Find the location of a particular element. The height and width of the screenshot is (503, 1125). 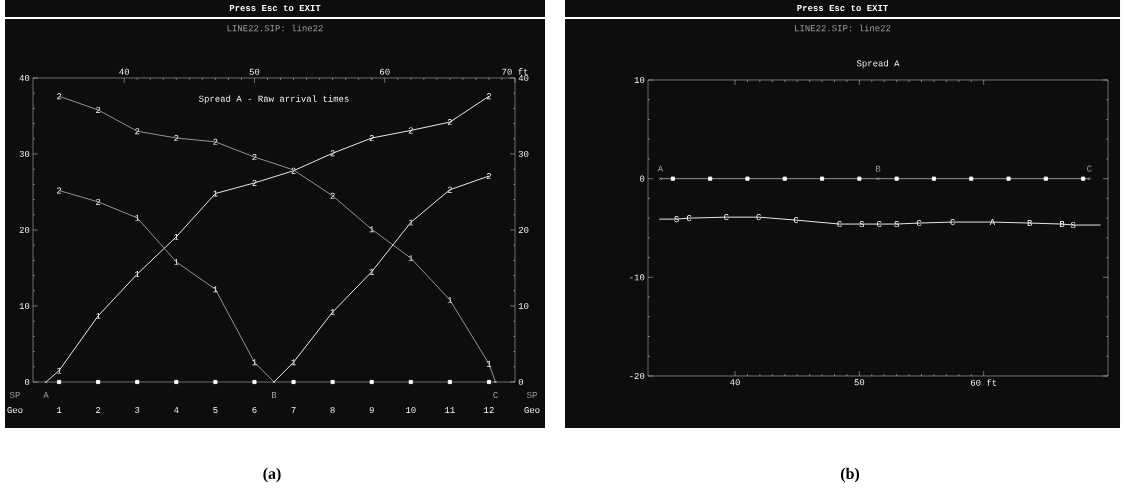

text: 10 is located at coordinates (411, 410).